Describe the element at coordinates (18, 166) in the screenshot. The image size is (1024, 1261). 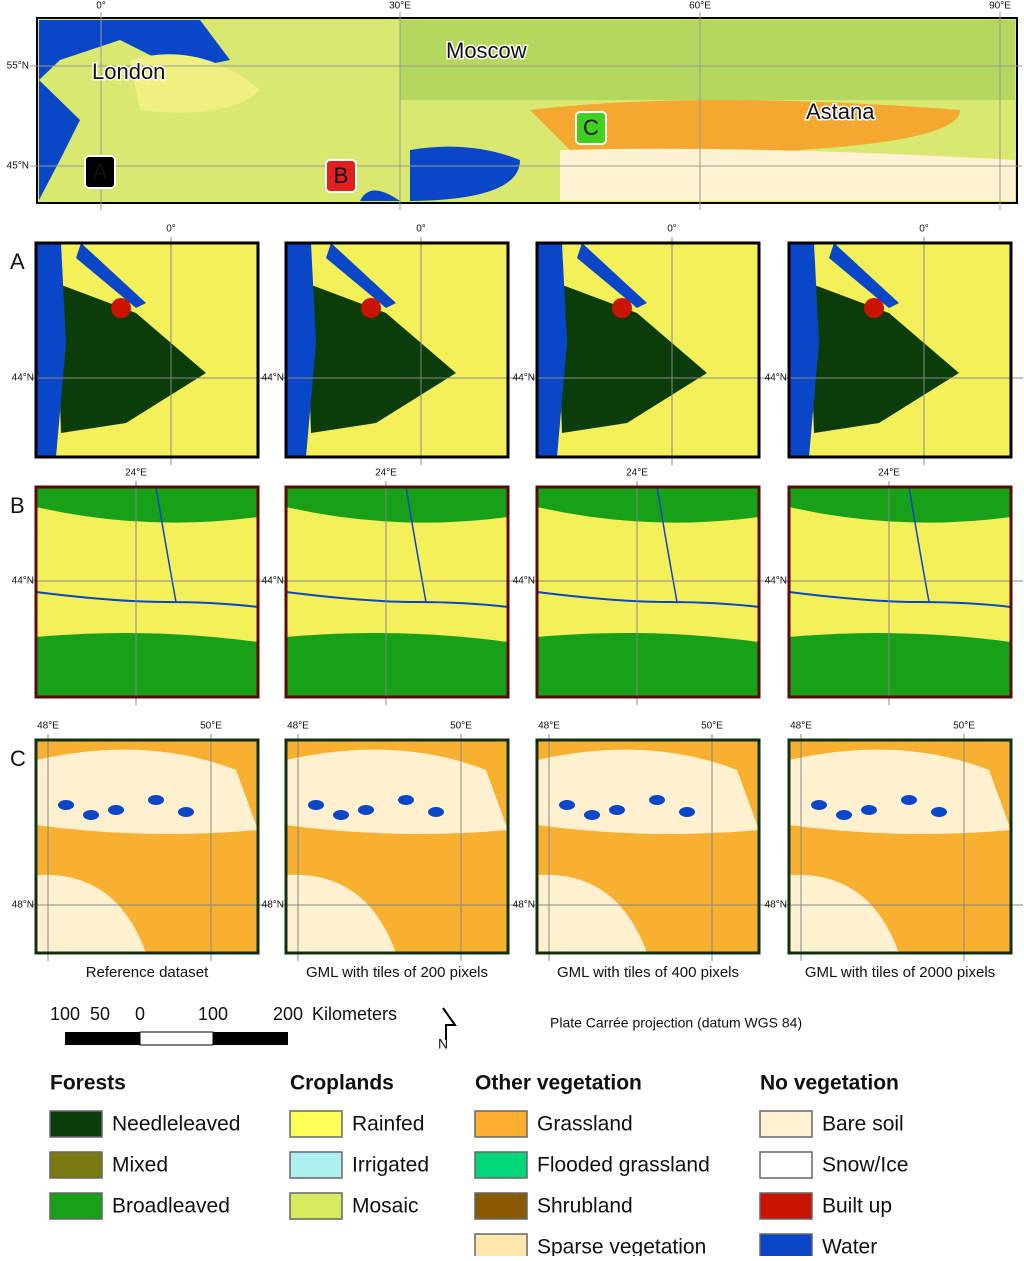
I see `lat-label: 45°N` at that location.